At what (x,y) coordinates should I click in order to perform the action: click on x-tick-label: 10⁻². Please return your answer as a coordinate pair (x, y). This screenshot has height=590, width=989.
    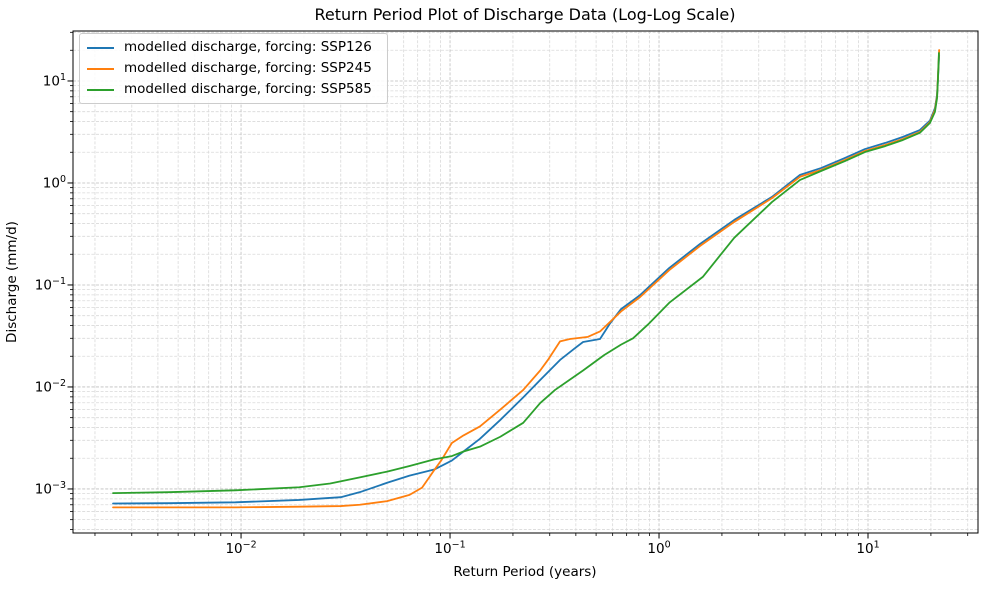
    Looking at the image, I should click on (240, 549).